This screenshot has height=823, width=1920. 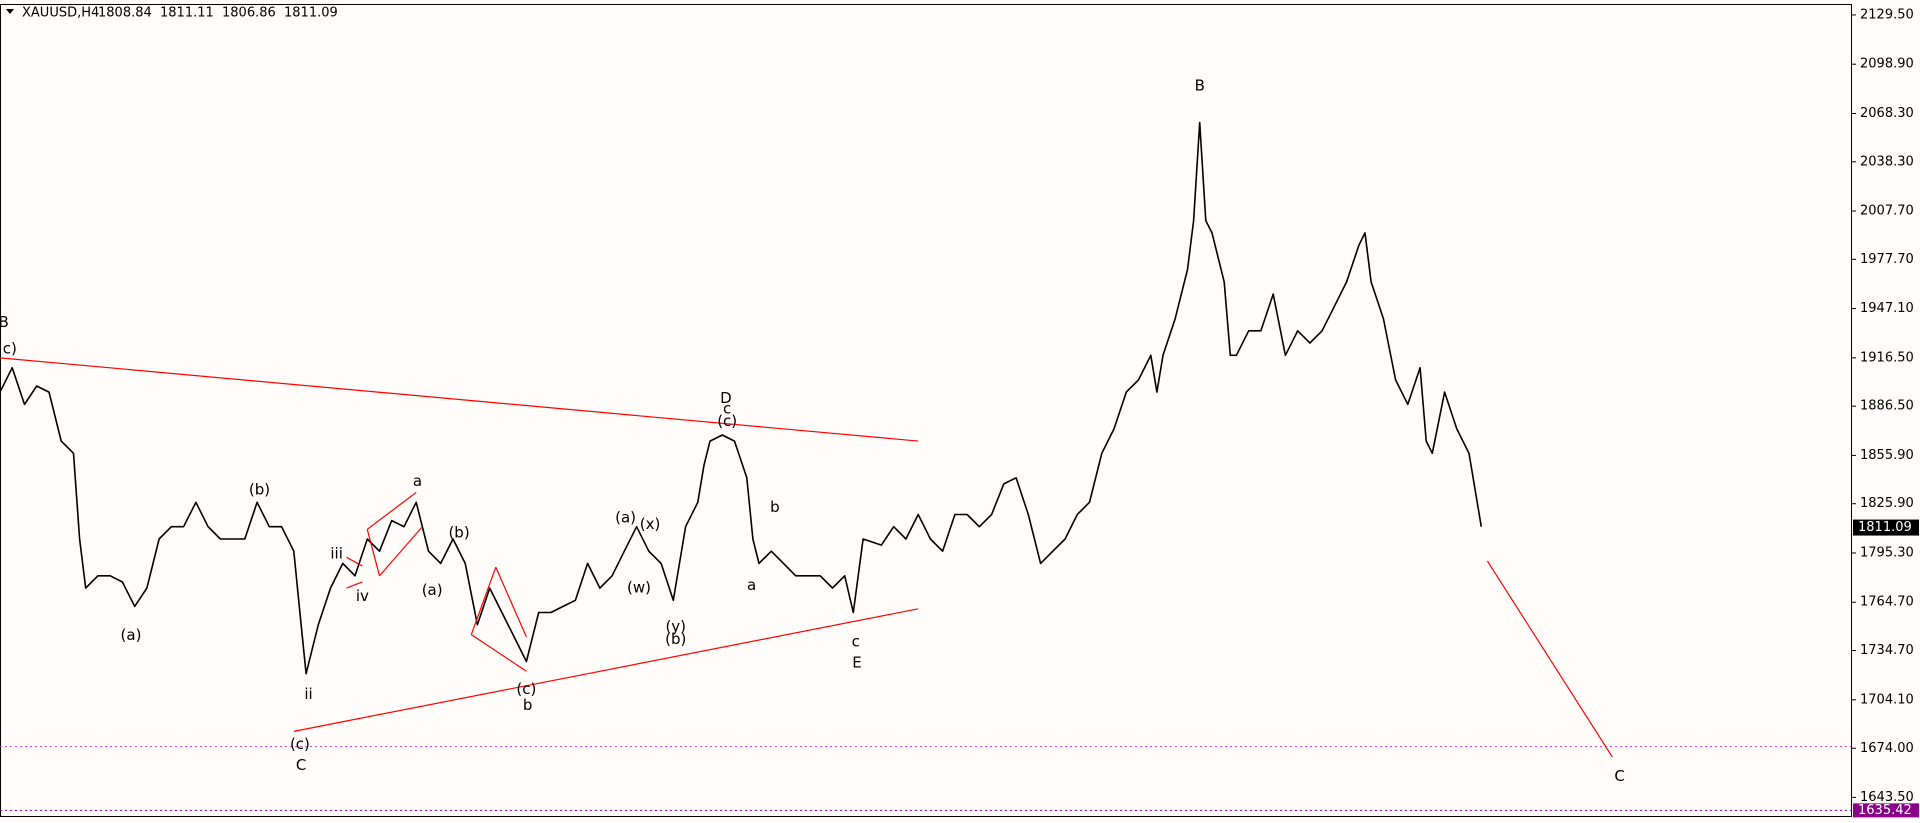 I want to click on wave-label: ii, so click(x=308, y=694).